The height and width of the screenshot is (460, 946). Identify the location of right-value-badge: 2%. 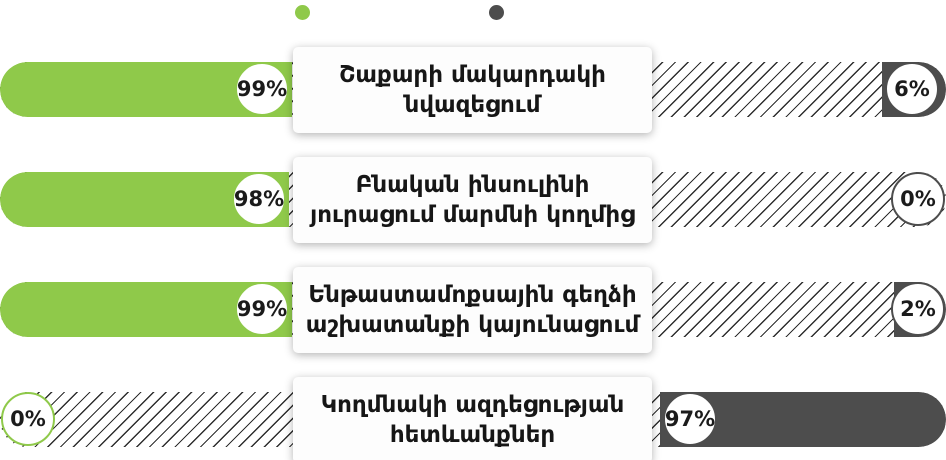
(918, 309).